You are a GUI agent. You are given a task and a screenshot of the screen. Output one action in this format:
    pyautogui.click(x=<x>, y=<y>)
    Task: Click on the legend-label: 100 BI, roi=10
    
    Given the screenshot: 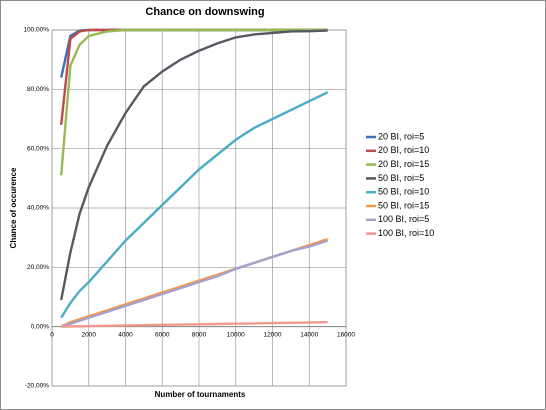 What is the action you would take?
    pyautogui.click(x=406, y=233)
    